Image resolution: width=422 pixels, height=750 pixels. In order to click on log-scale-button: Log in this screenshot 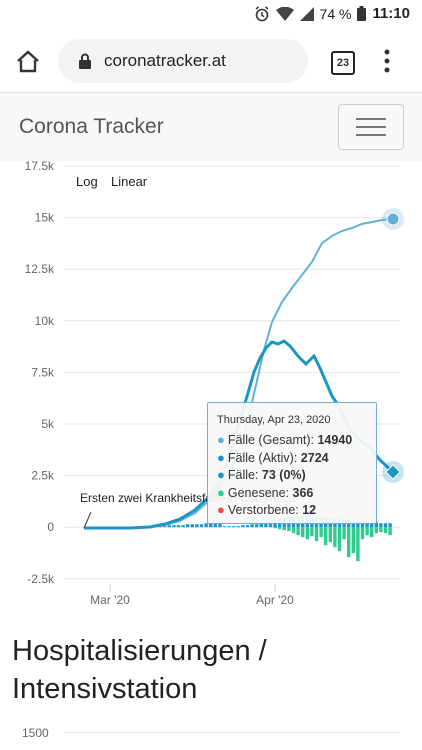, I will do `click(87, 181)`.